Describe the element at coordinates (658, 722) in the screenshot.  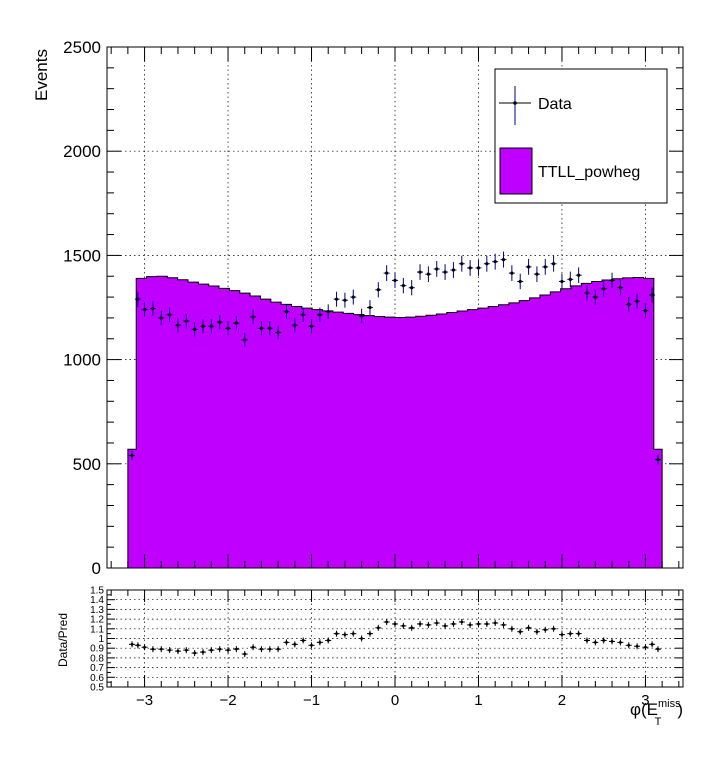
I see `x-axis-label-subscript: T` at that location.